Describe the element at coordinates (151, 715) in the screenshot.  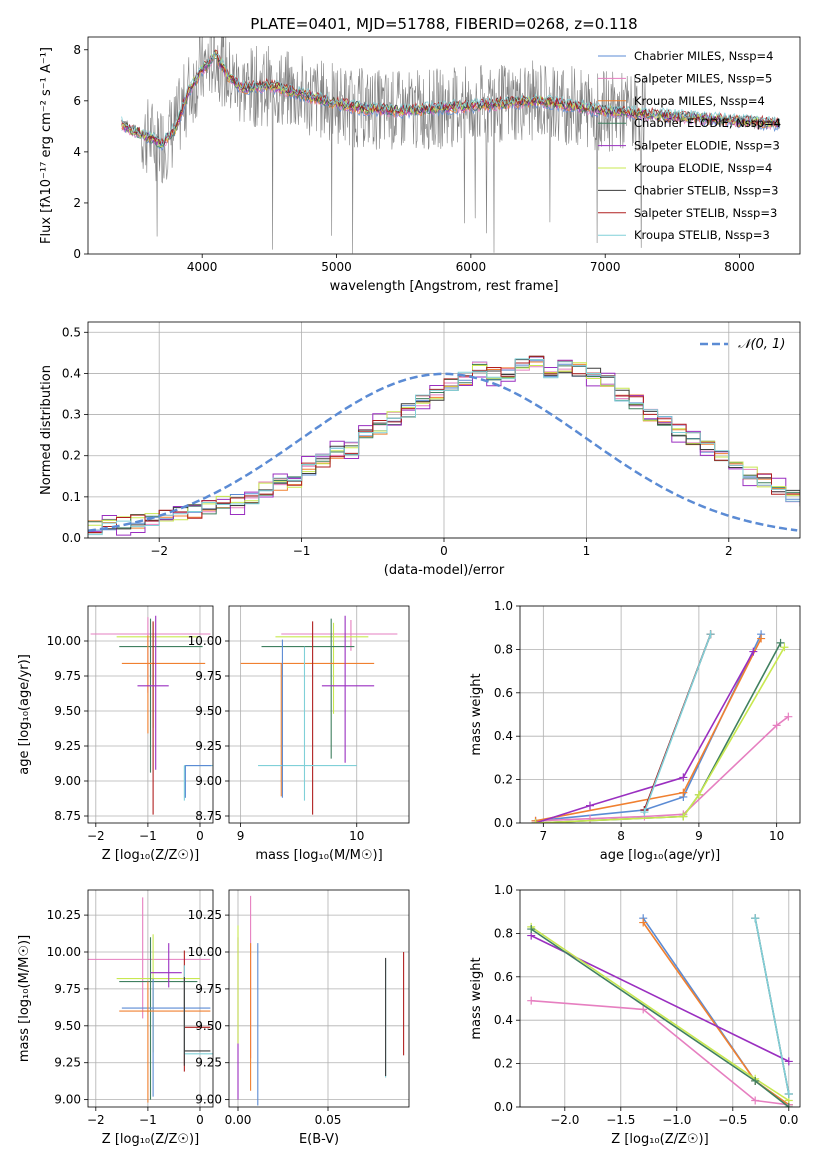
I see `plot-area-age_vs_Z` at that location.